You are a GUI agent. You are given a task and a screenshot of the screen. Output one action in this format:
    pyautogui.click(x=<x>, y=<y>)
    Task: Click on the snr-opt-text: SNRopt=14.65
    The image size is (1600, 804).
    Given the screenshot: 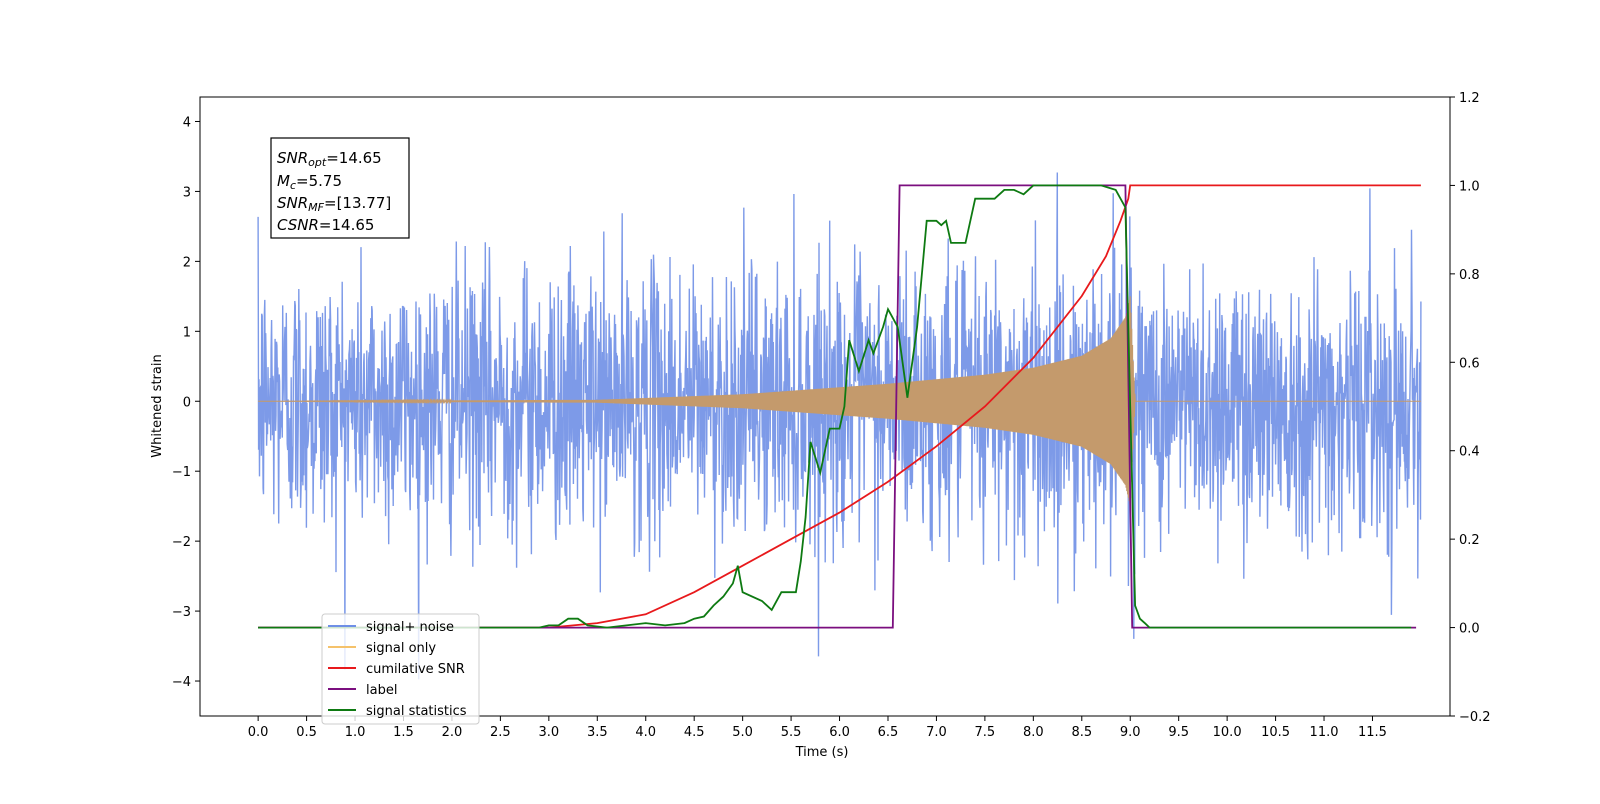 What is the action you would take?
    pyautogui.click(x=329, y=159)
    